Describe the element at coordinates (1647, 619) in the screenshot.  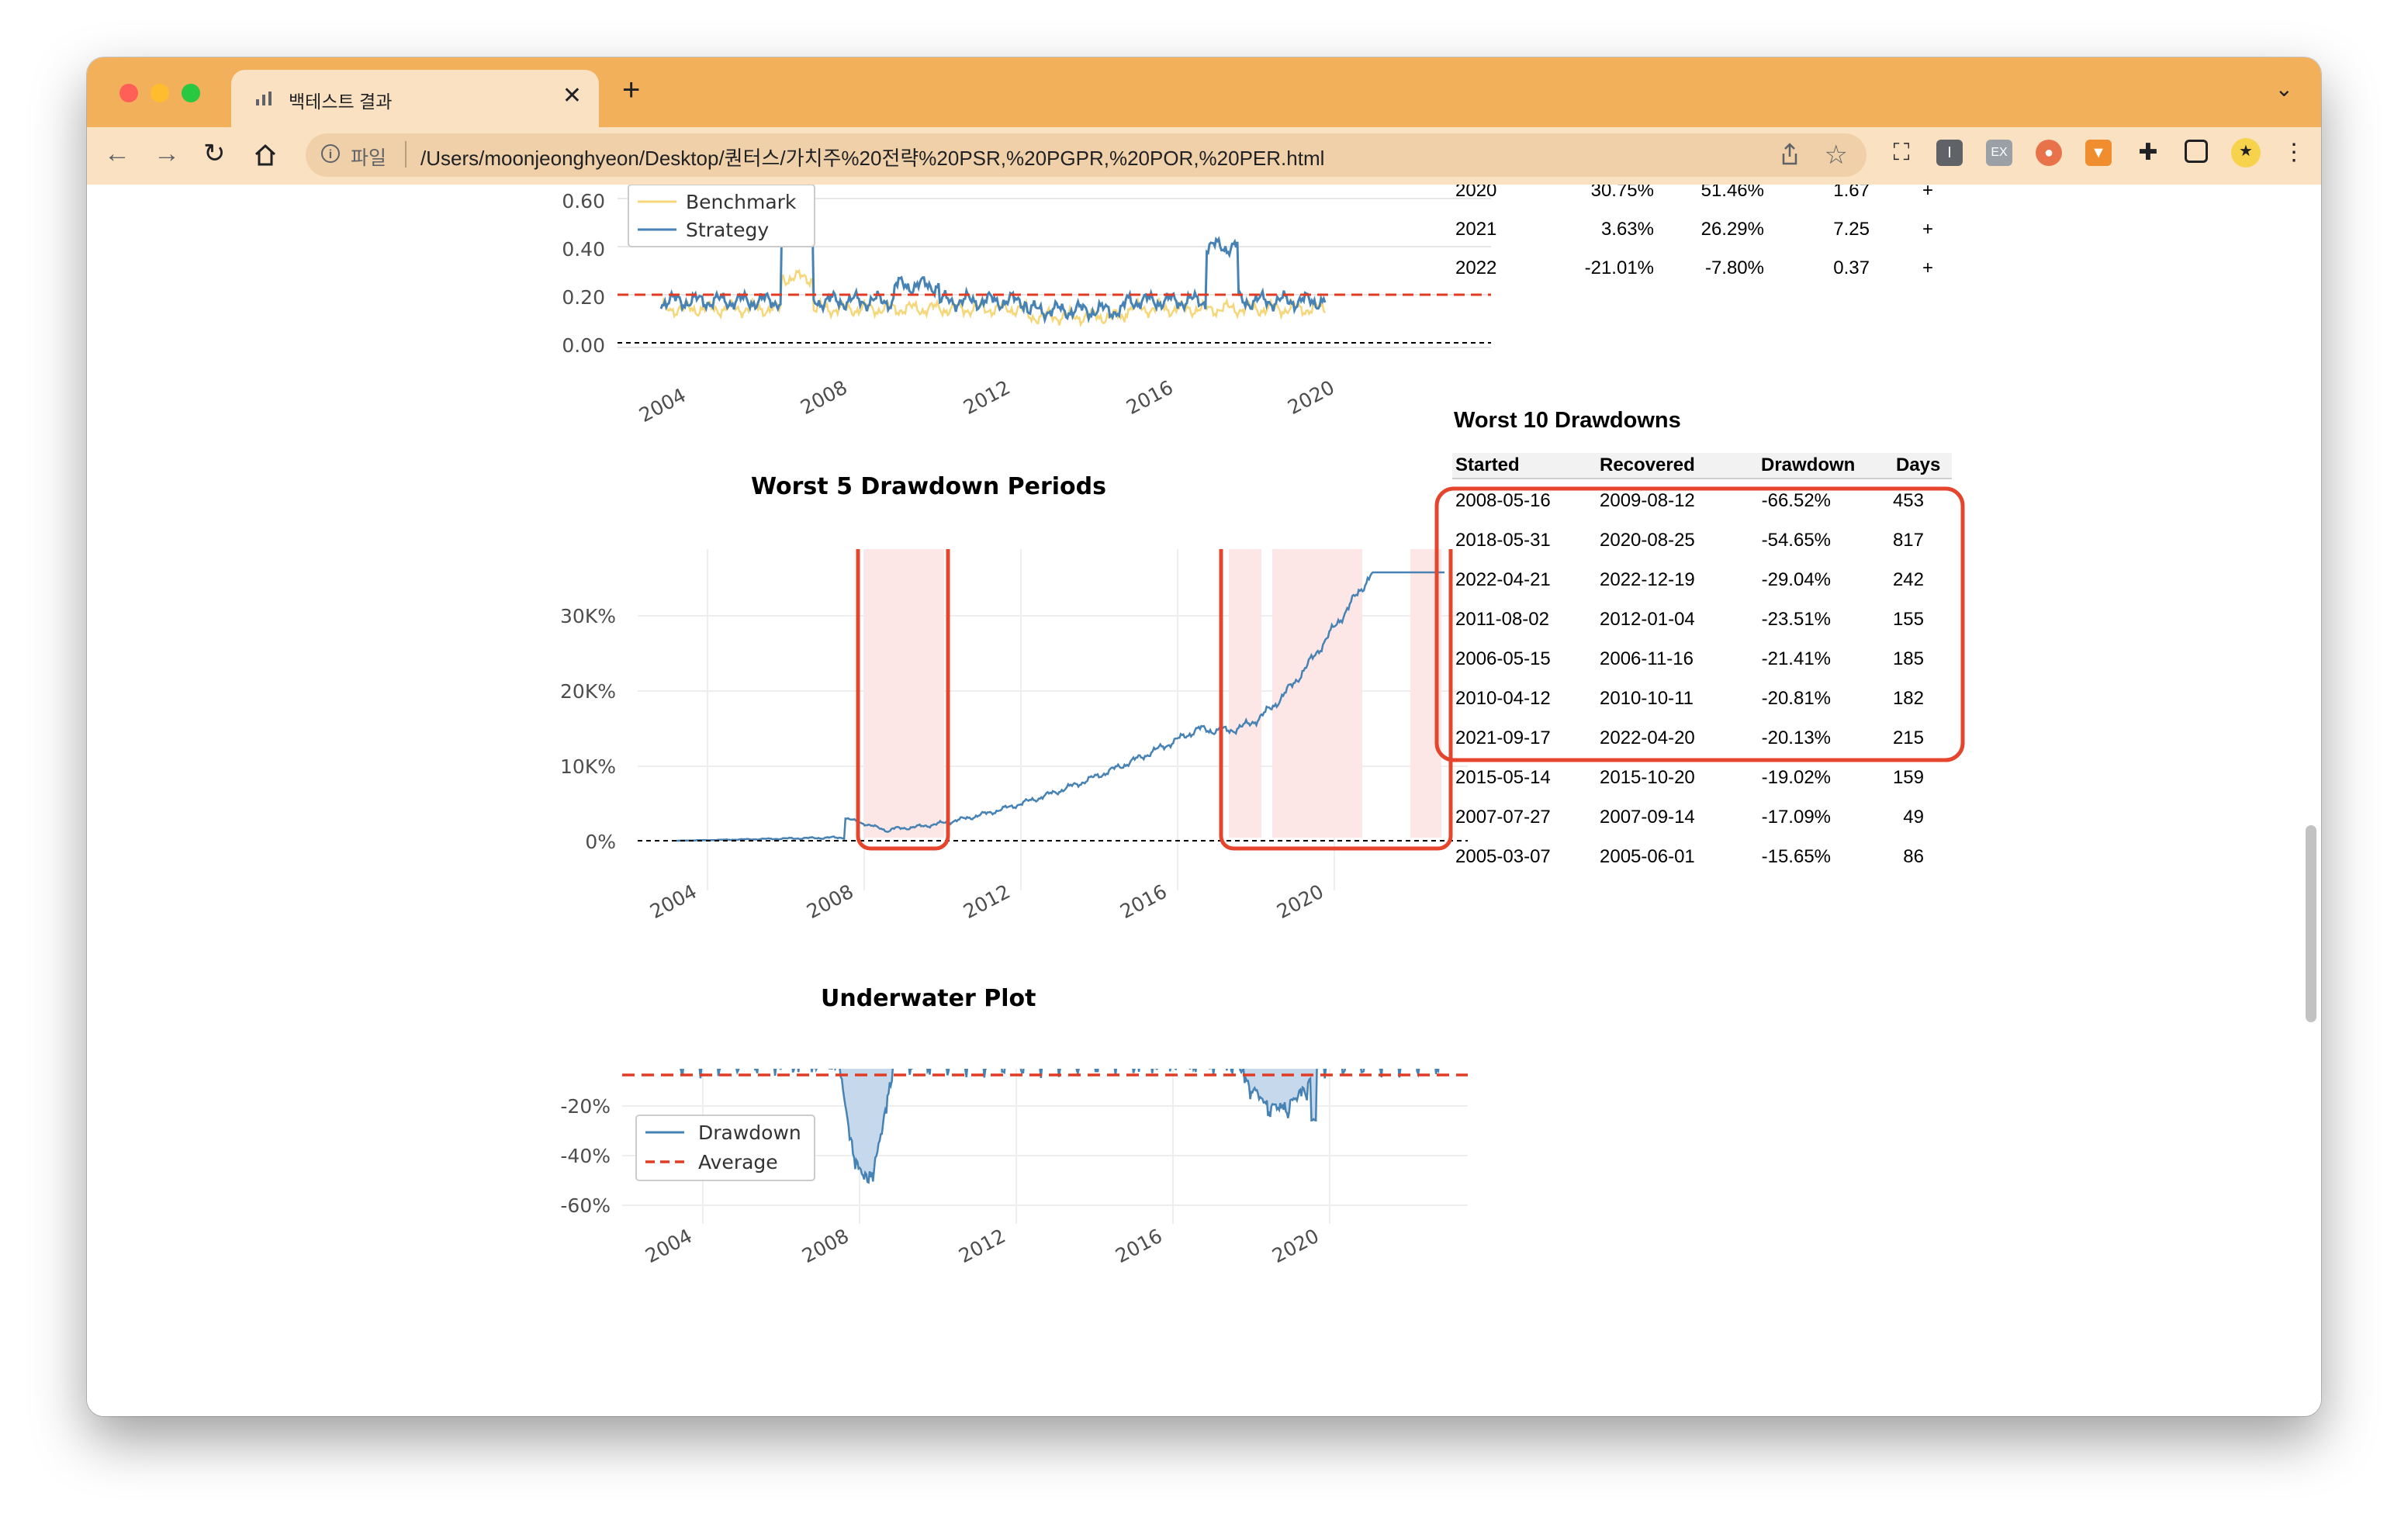
I see `table-cell: 2012-01-04` at that location.